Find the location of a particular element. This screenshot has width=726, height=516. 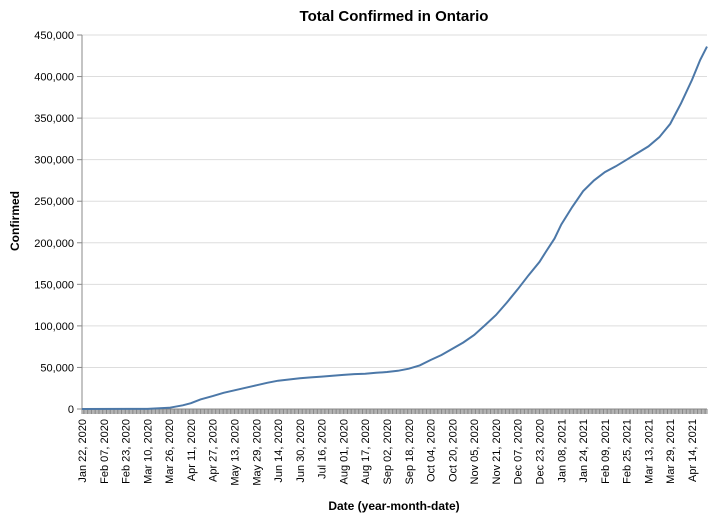

x-tick-label: Jun 14, 2020 is located at coordinates (279, 451).